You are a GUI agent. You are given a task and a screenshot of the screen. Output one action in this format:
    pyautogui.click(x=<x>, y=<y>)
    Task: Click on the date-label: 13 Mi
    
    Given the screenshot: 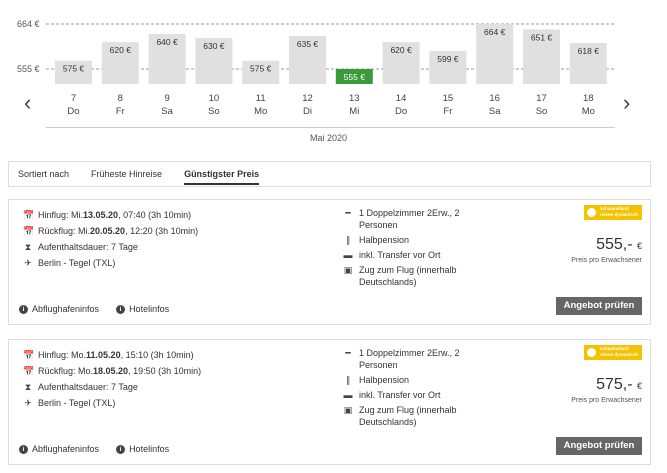 What is the action you would take?
    pyautogui.click(x=354, y=105)
    